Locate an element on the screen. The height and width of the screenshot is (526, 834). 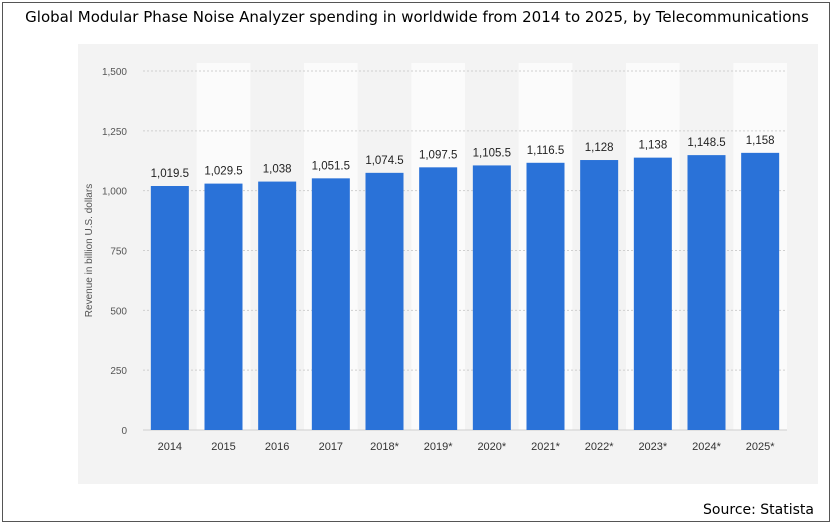
x-tick-label: 2025* is located at coordinates (760, 447).